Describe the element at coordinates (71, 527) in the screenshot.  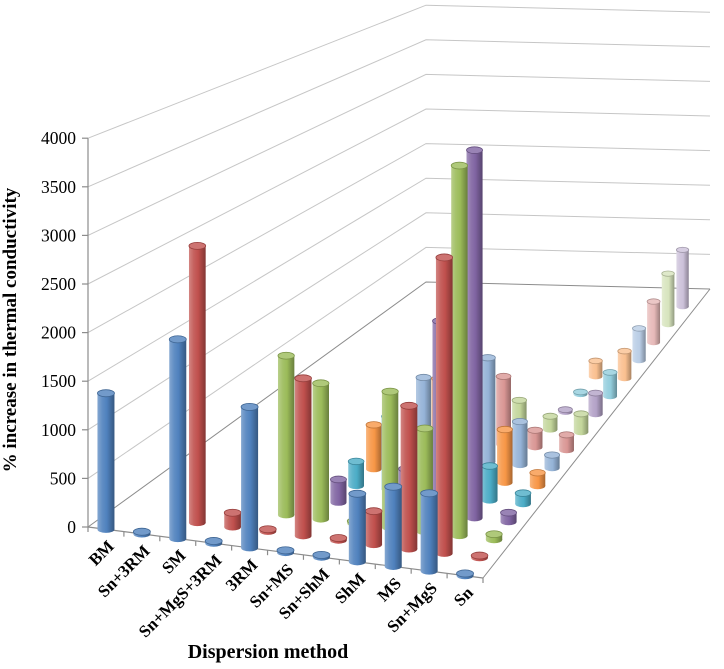
I see `y-tick-label: 0` at that location.